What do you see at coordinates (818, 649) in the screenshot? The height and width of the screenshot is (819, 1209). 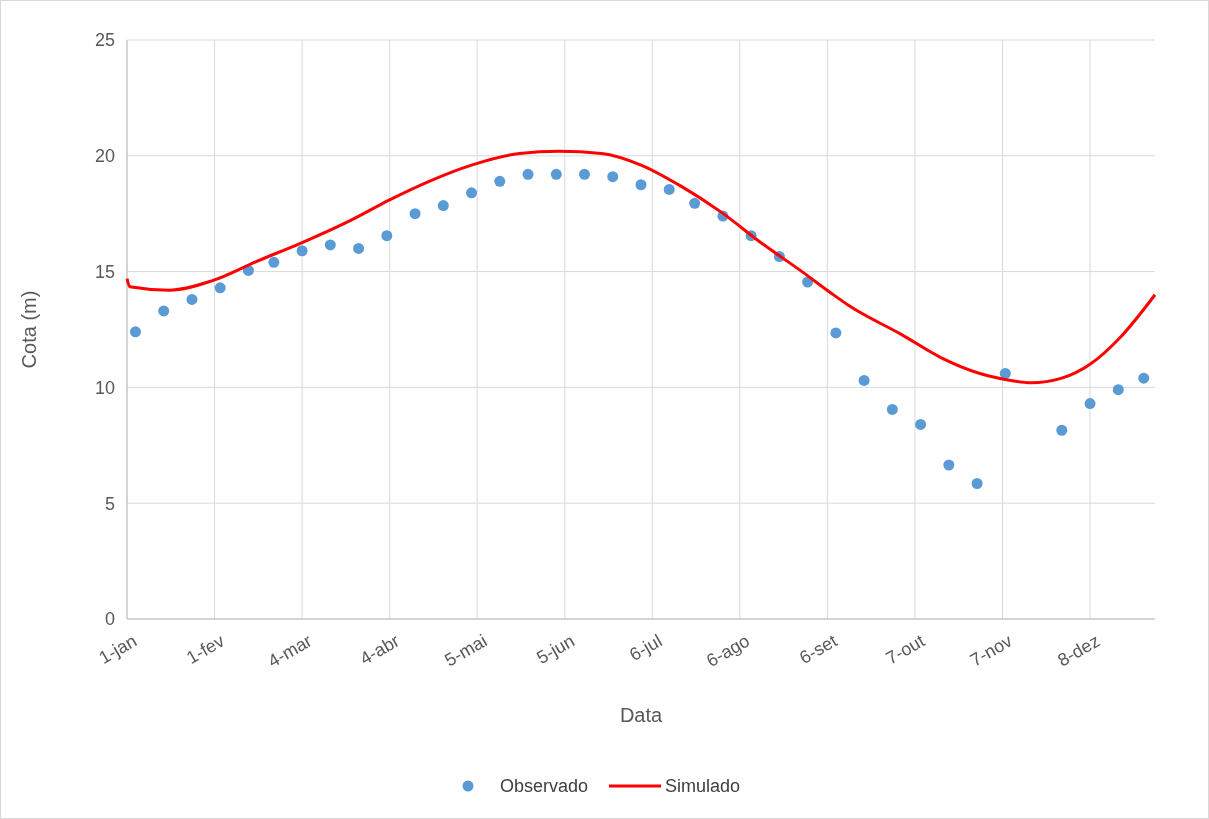 I see `x-tick-label: 6-set` at bounding box center [818, 649].